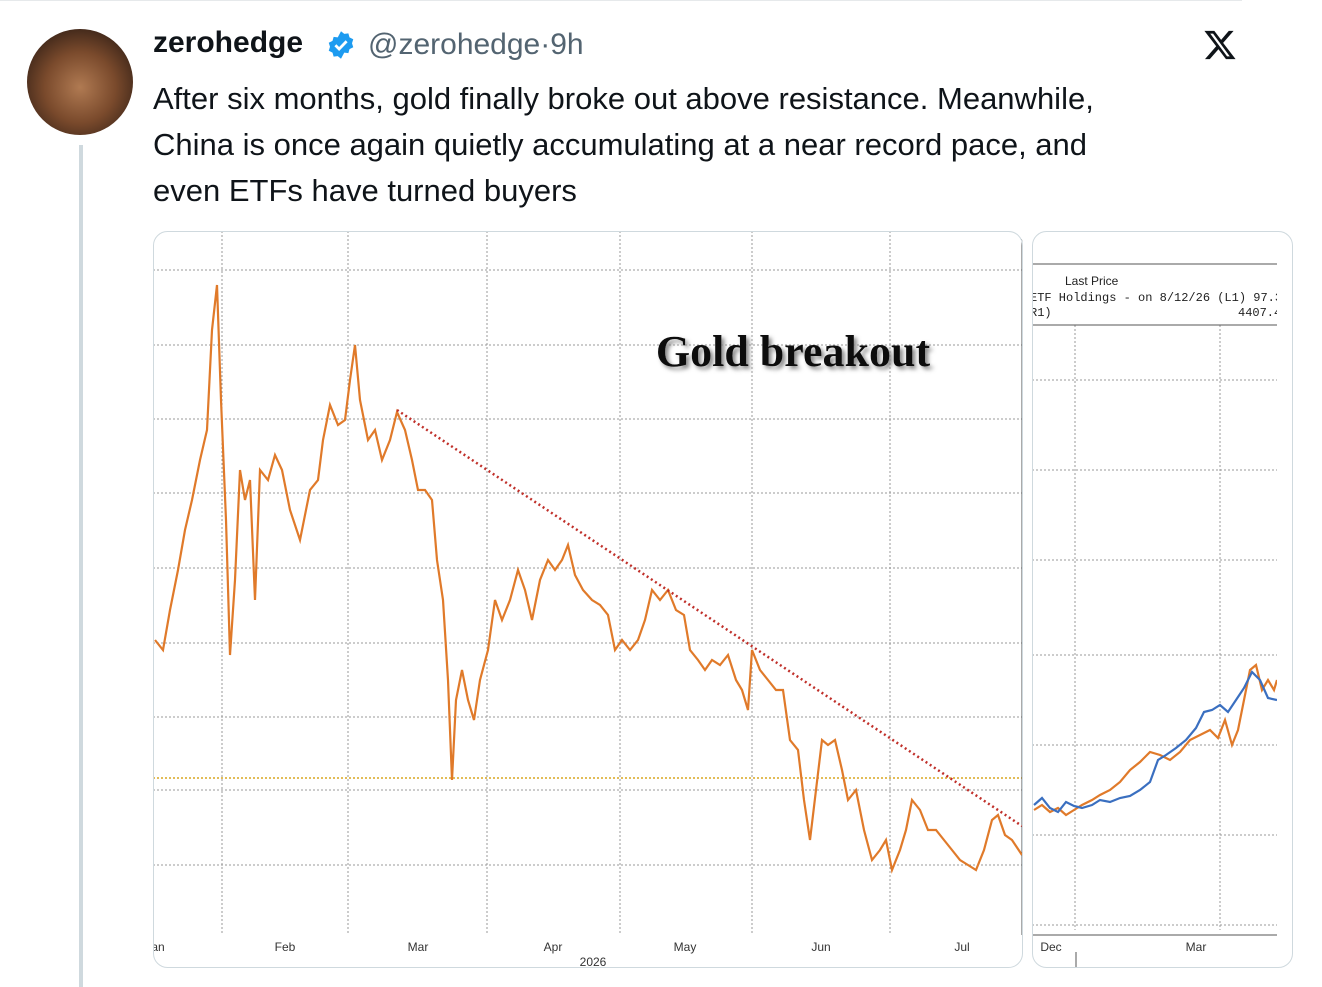 This screenshot has height=987, width=1322. What do you see at coordinates (793, 351) in the screenshot?
I see `annotation: Gold breakout` at bounding box center [793, 351].